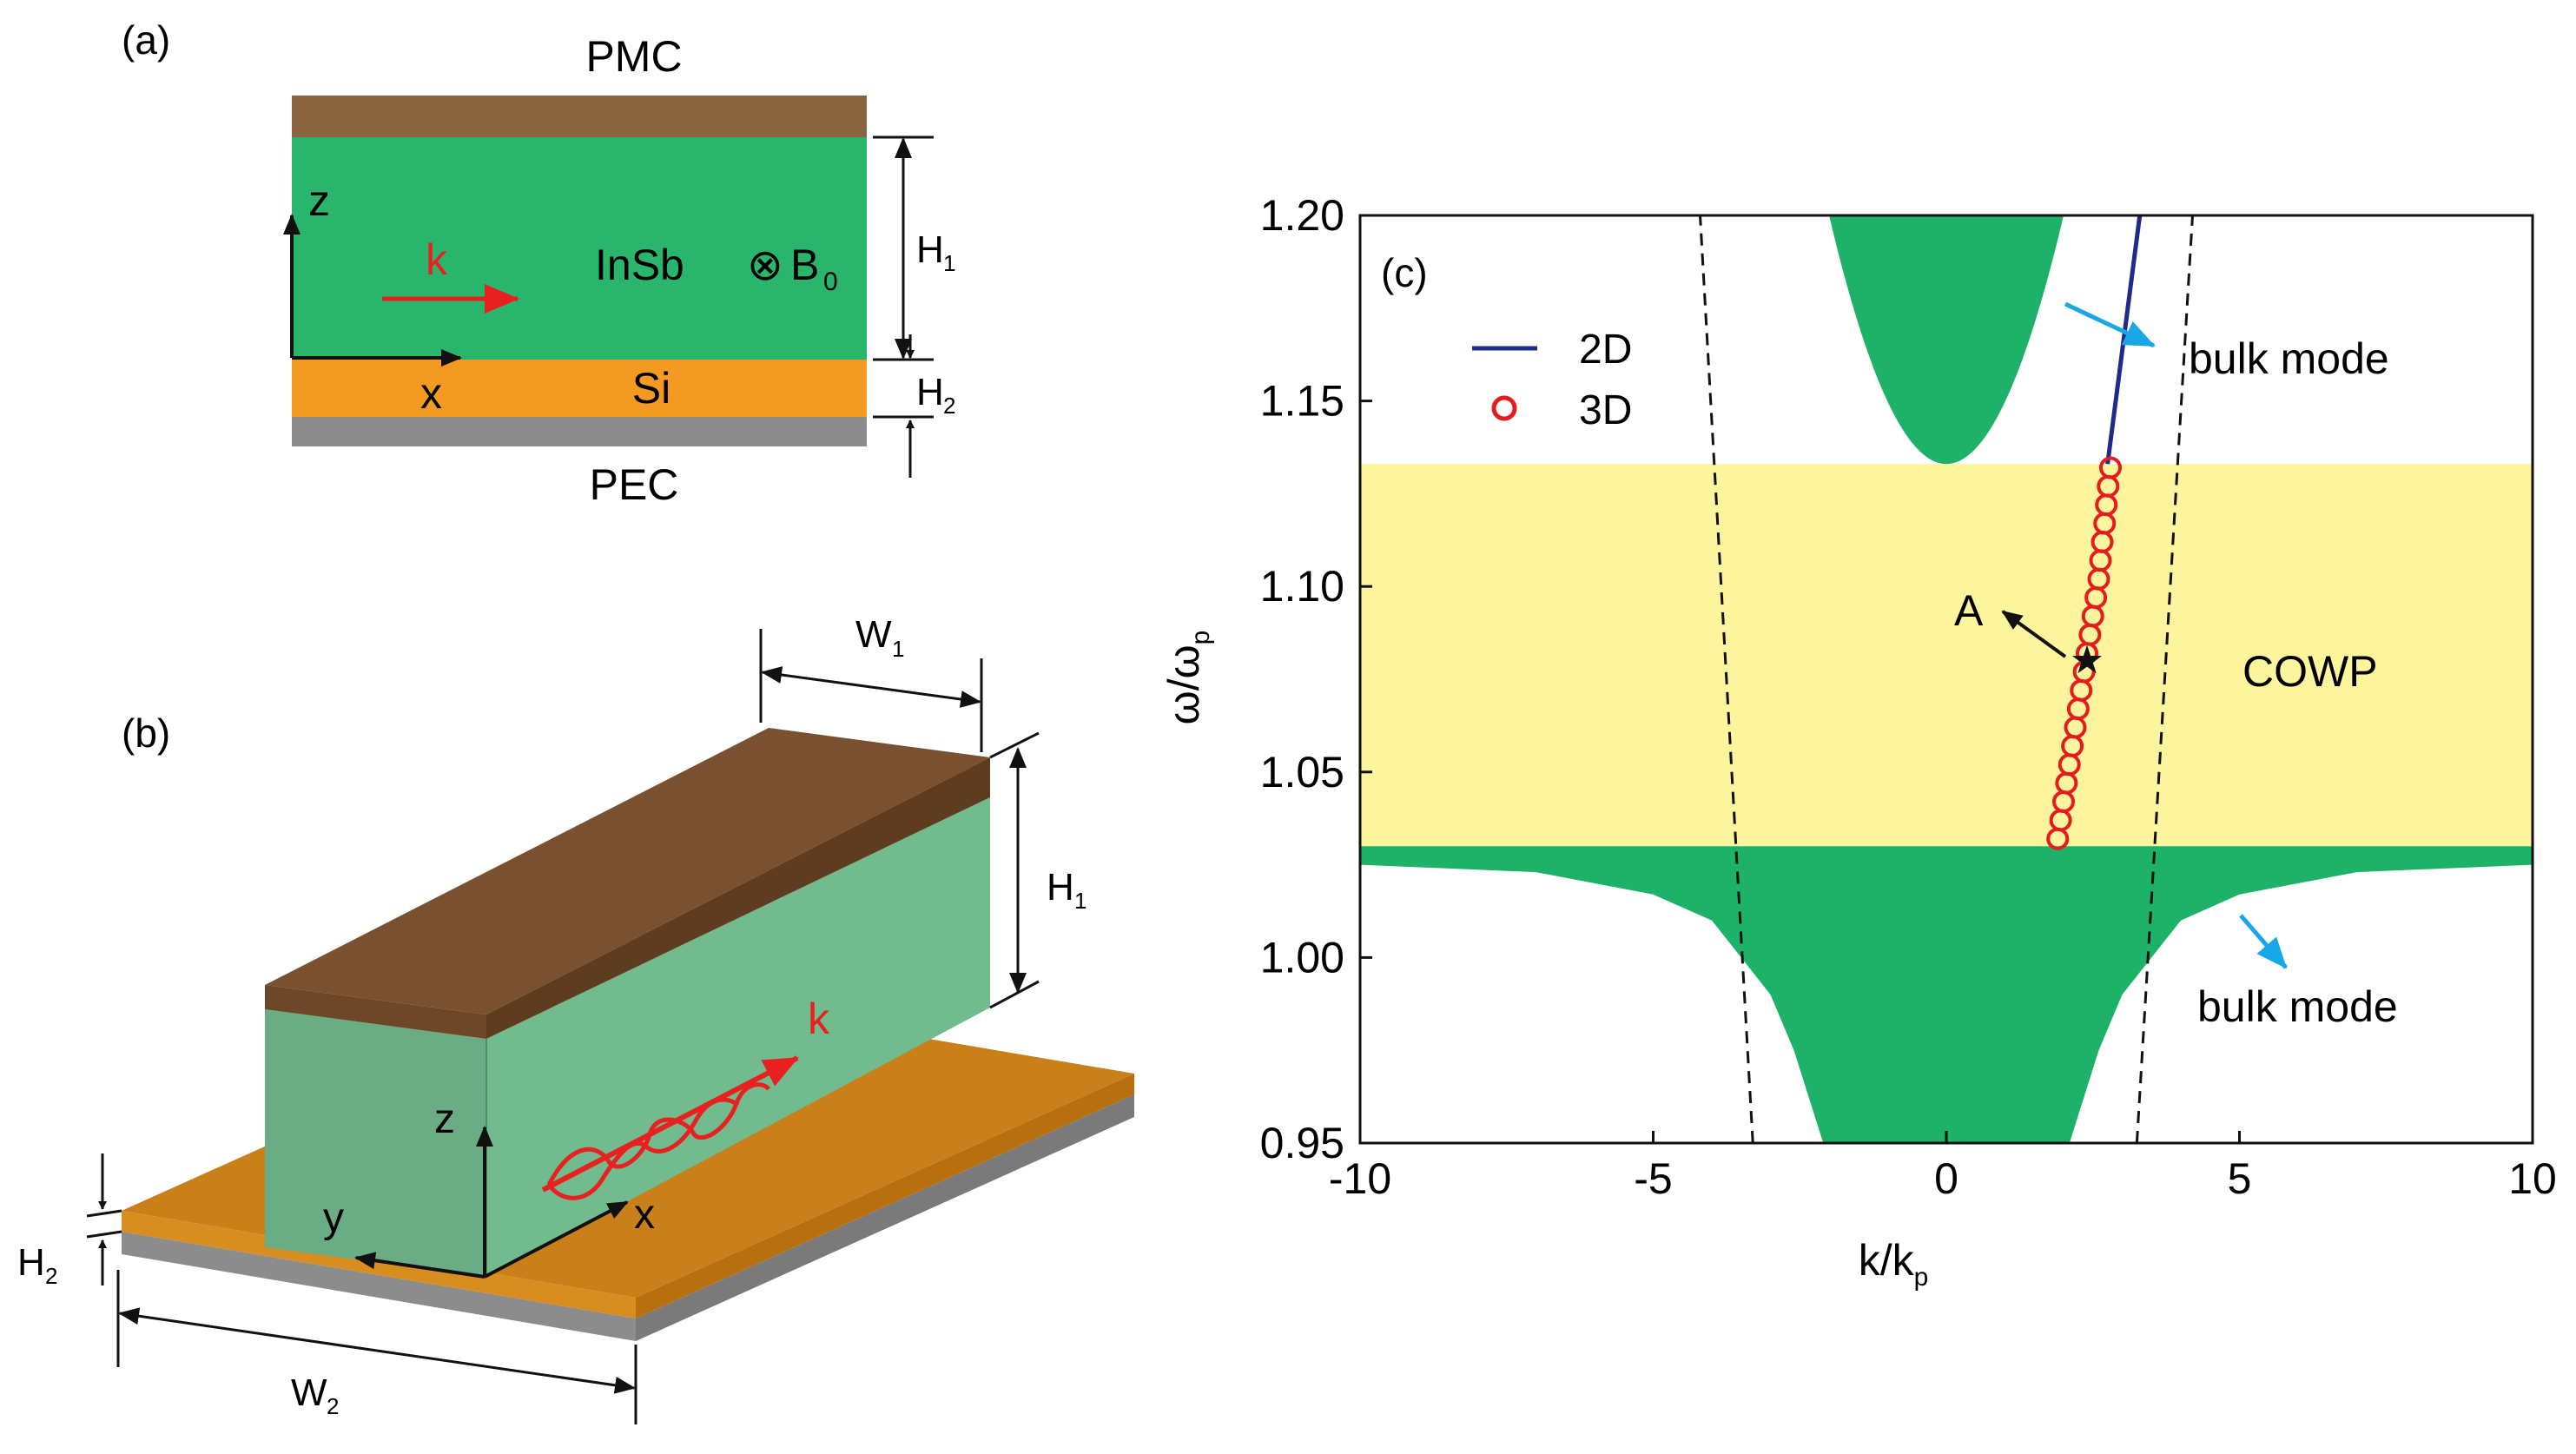  I want to click on cowp-label: COWP, so click(2310, 671).